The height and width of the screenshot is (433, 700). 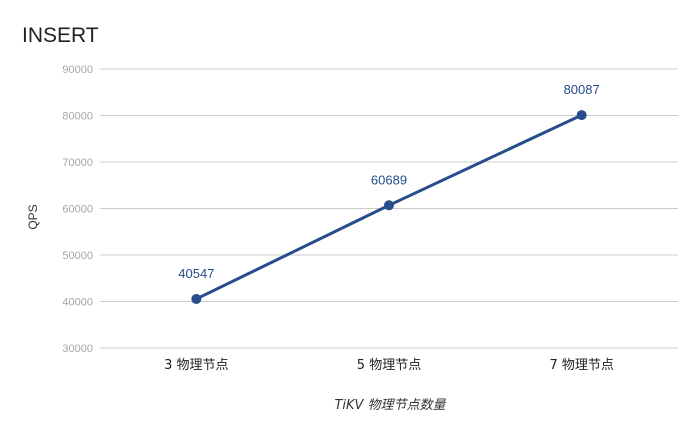 What do you see at coordinates (77, 163) in the screenshot?
I see `y-tick-label: 70000` at bounding box center [77, 163].